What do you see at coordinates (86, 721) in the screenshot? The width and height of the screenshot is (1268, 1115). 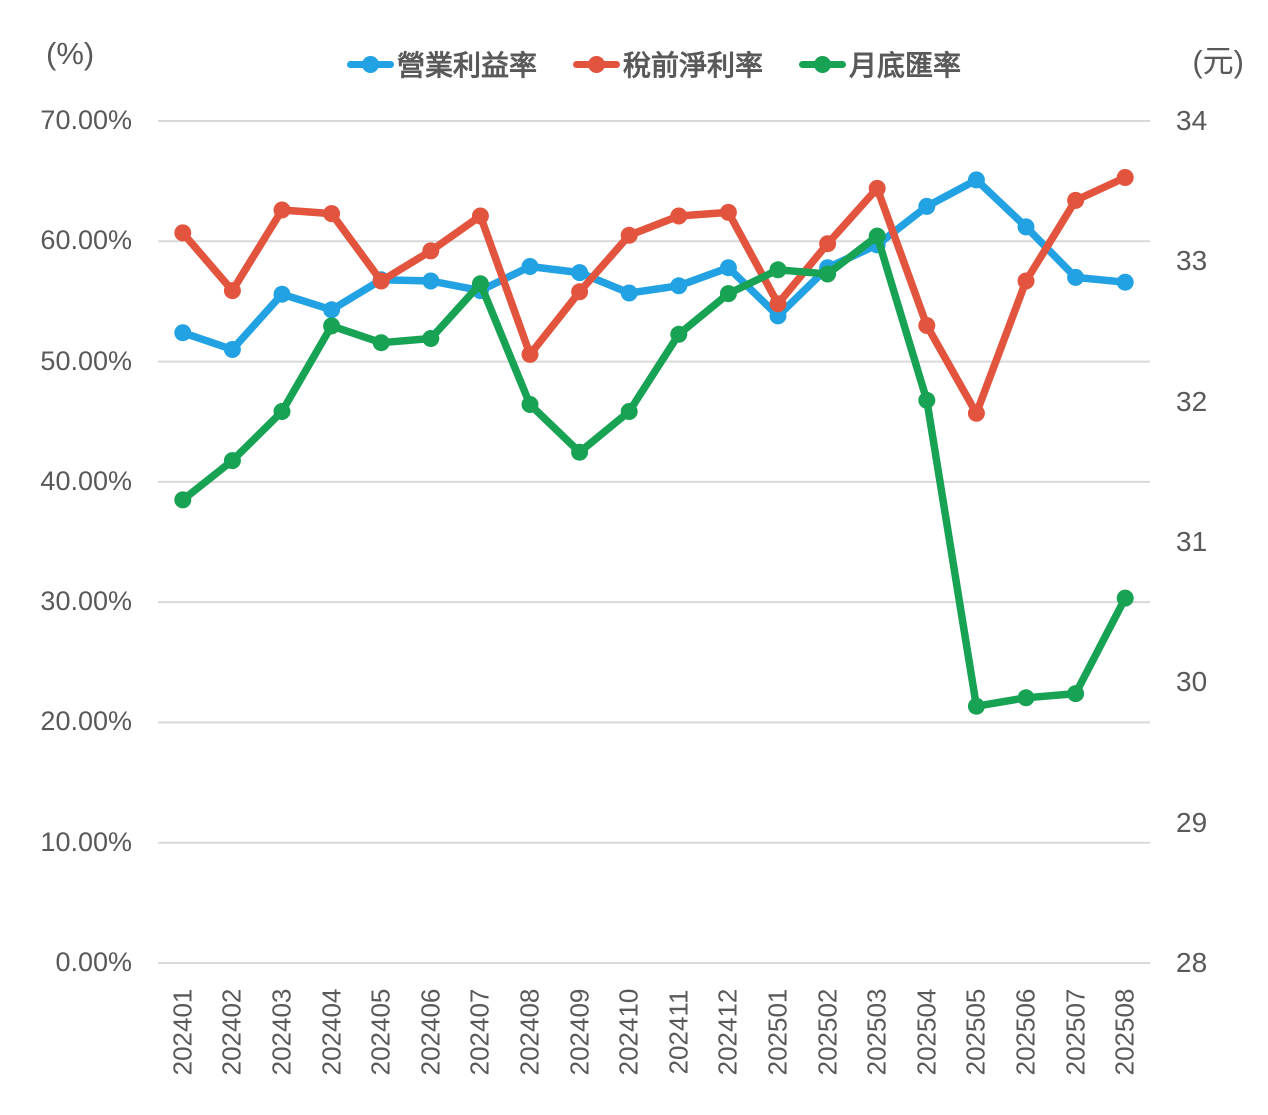 I see `left-axis-tick-20.00%: 20.00%` at bounding box center [86, 721].